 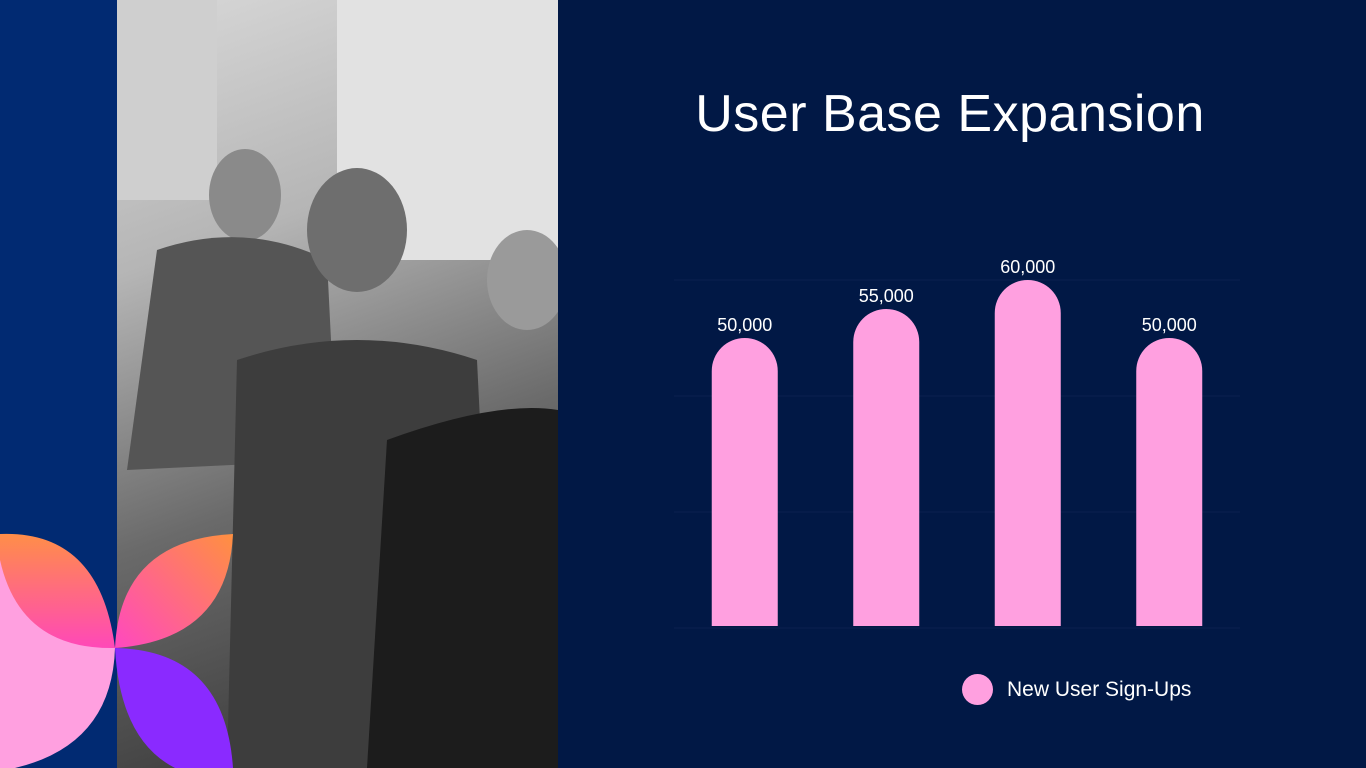 What do you see at coordinates (1027, 267) in the screenshot?
I see `data-label: 60,000` at bounding box center [1027, 267].